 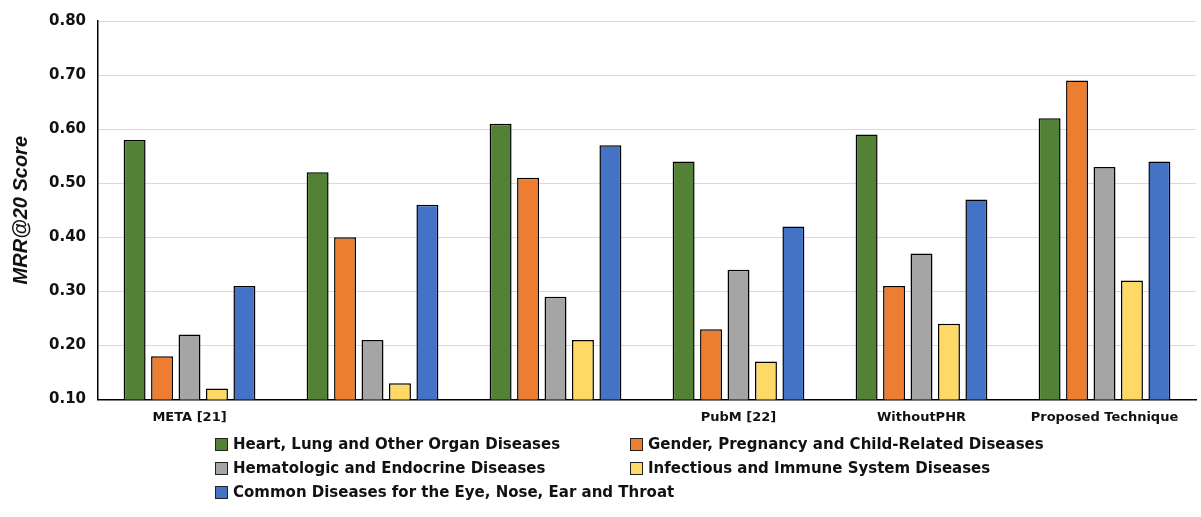 What do you see at coordinates (397, 444) in the screenshot?
I see `legend-label: Heart, Lung and Other Organ Diseases` at bounding box center [397, 444].